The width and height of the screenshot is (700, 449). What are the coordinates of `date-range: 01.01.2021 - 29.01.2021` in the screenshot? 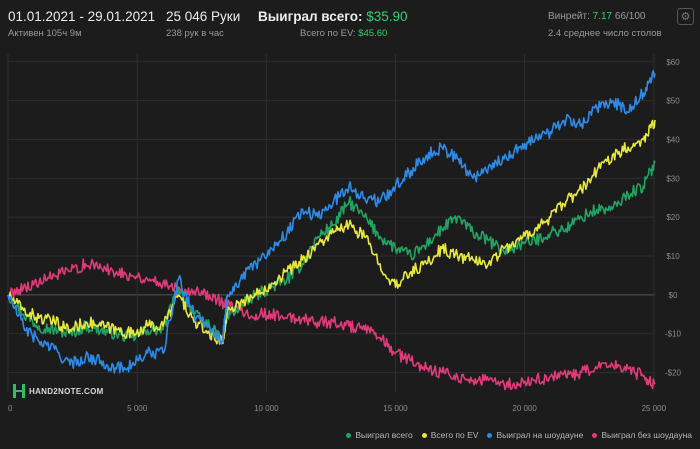 It's located at (82, 16).